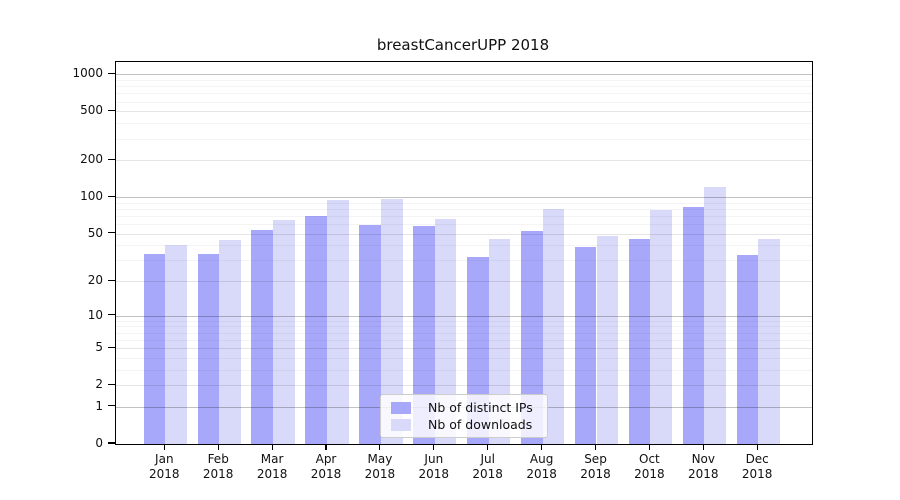 This screenshot has height=500, width=900. I want to click on x-tick-aug, so click(542, 447).